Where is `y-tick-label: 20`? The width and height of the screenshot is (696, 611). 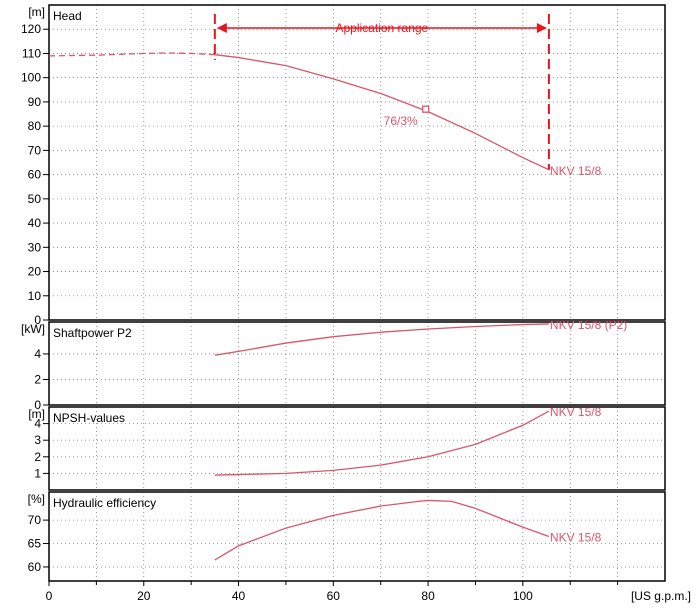
y-tick-label: 20 is located at coordinates (35, 272).